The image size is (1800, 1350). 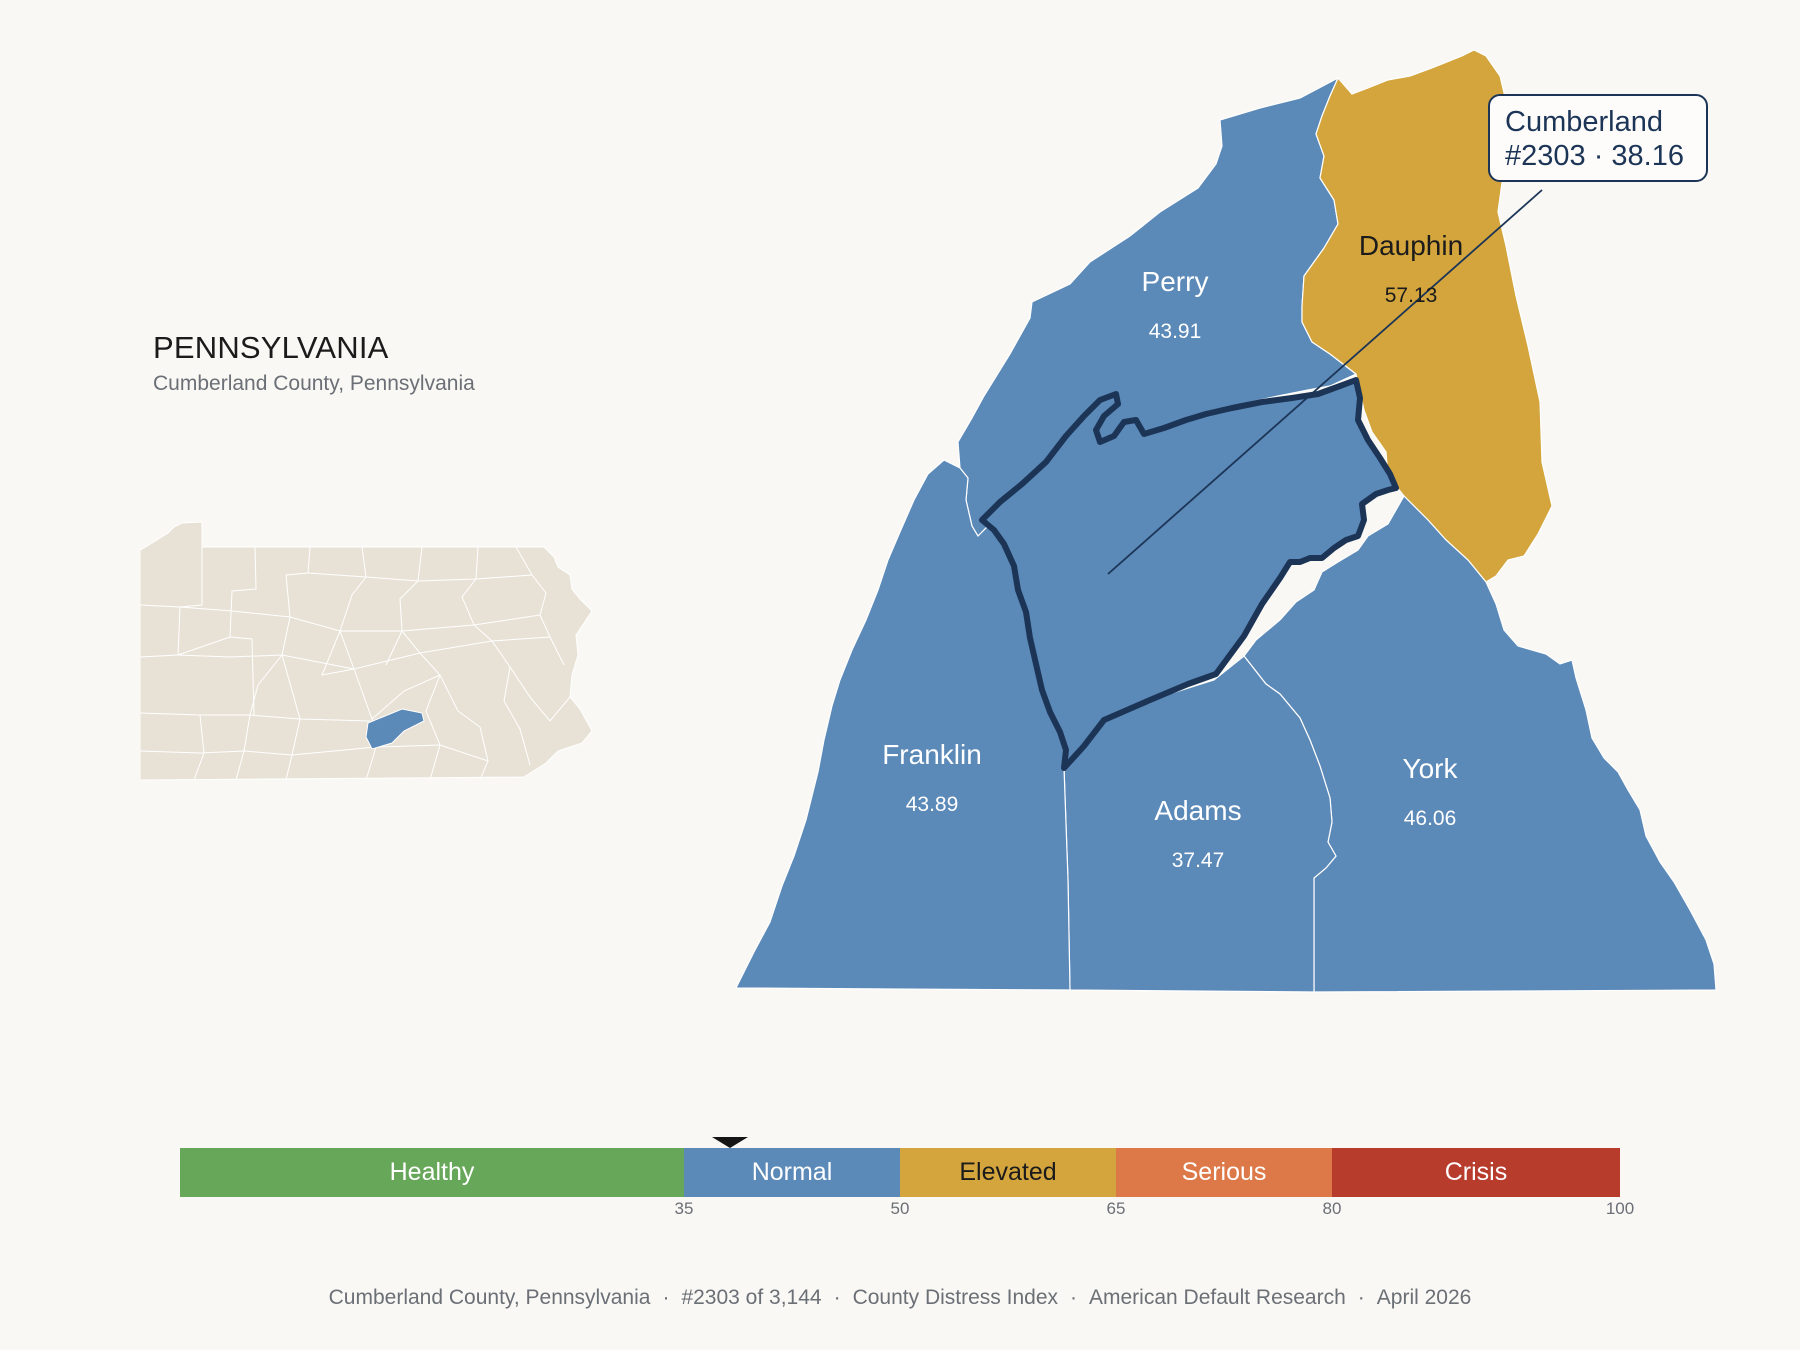 What do you see at coordinates (1476, 1172) in the screenshot?
I see `scale-segment-crisis: Crisis` at bounding box center [1476, 1172].